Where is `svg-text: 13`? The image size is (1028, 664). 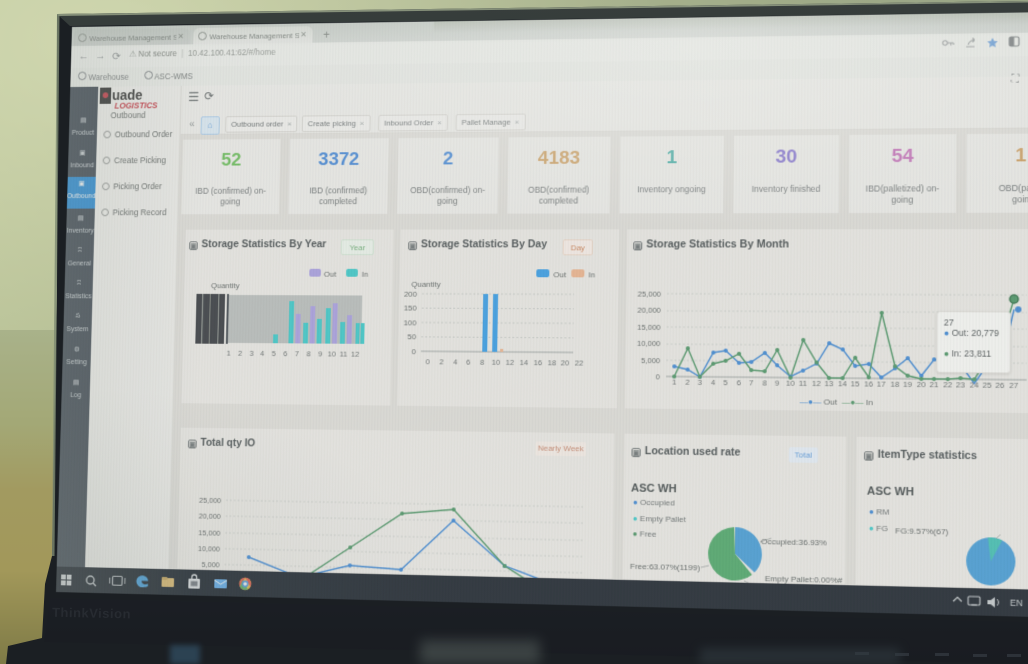 svg-text: 13 is located at coordinates (829, 385).